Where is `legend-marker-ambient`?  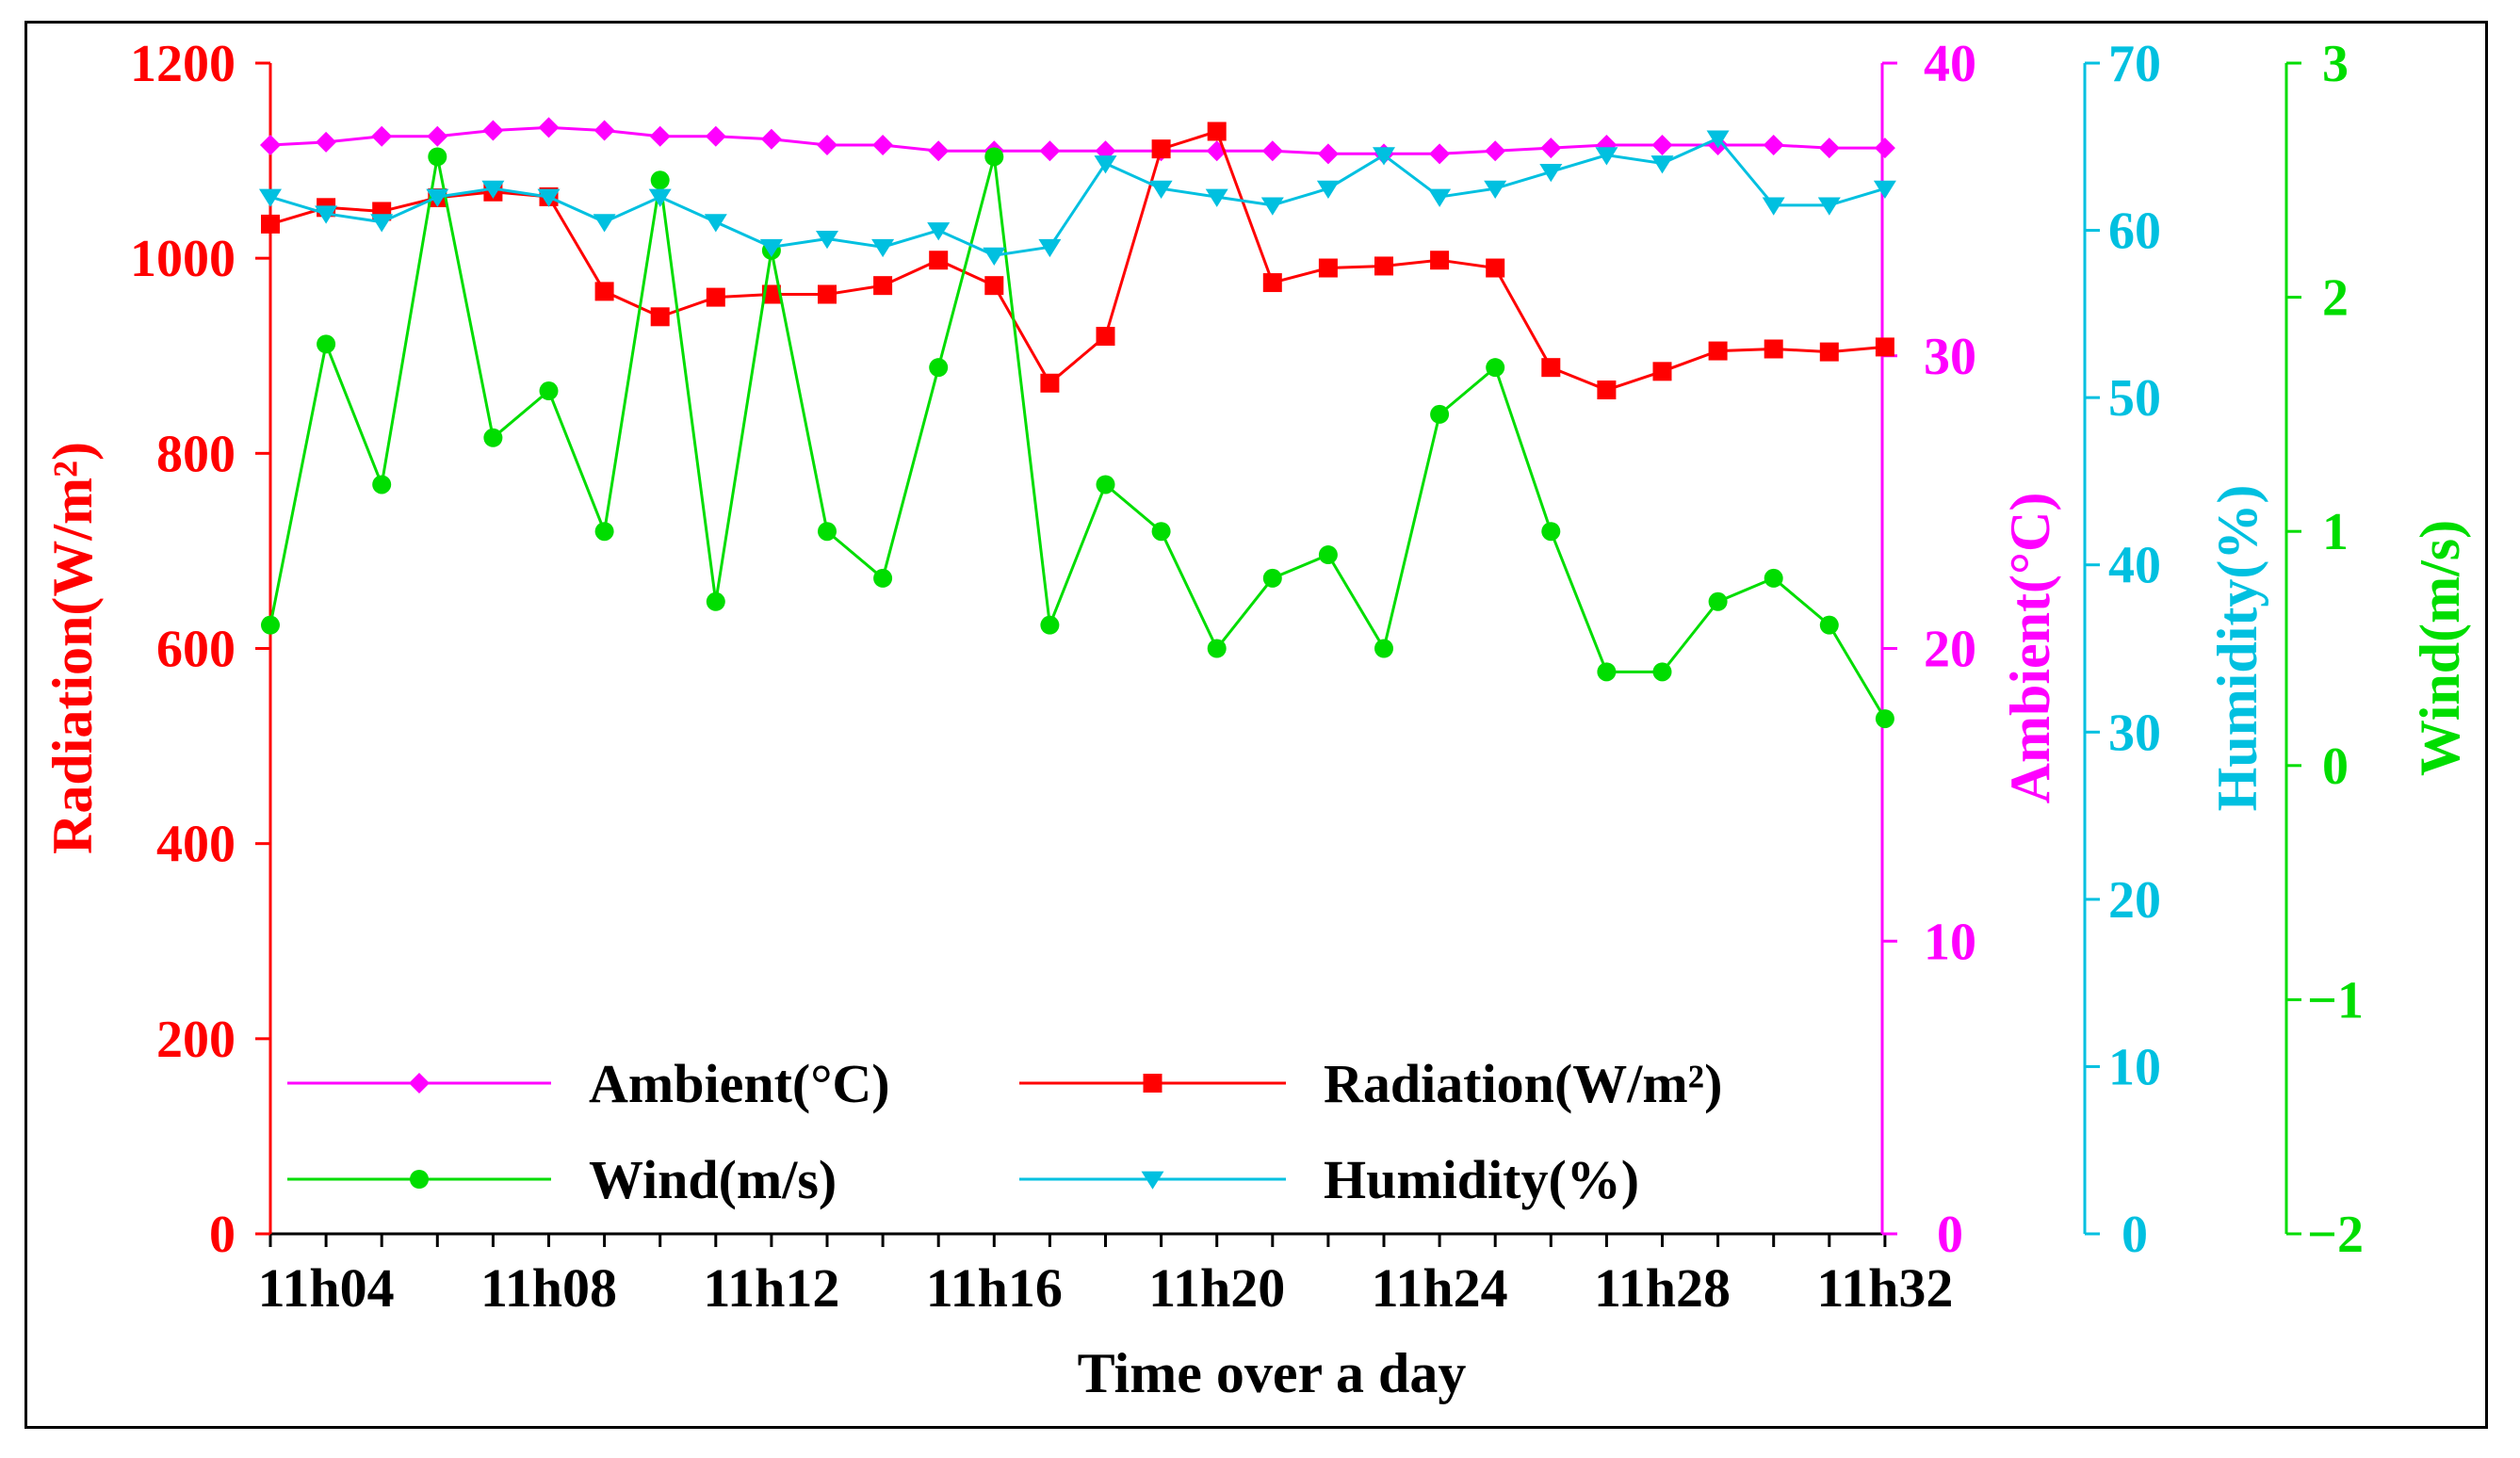 legend-marker-ambient is located at coordinates (419, 1083).